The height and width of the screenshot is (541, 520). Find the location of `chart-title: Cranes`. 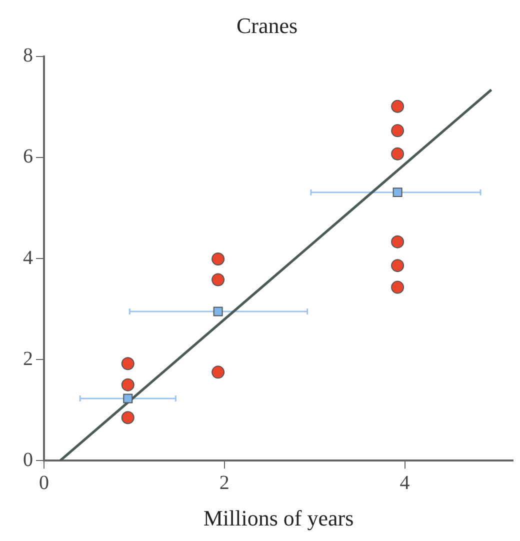

chart-title: Cranes is located at coordinates (267, 25).